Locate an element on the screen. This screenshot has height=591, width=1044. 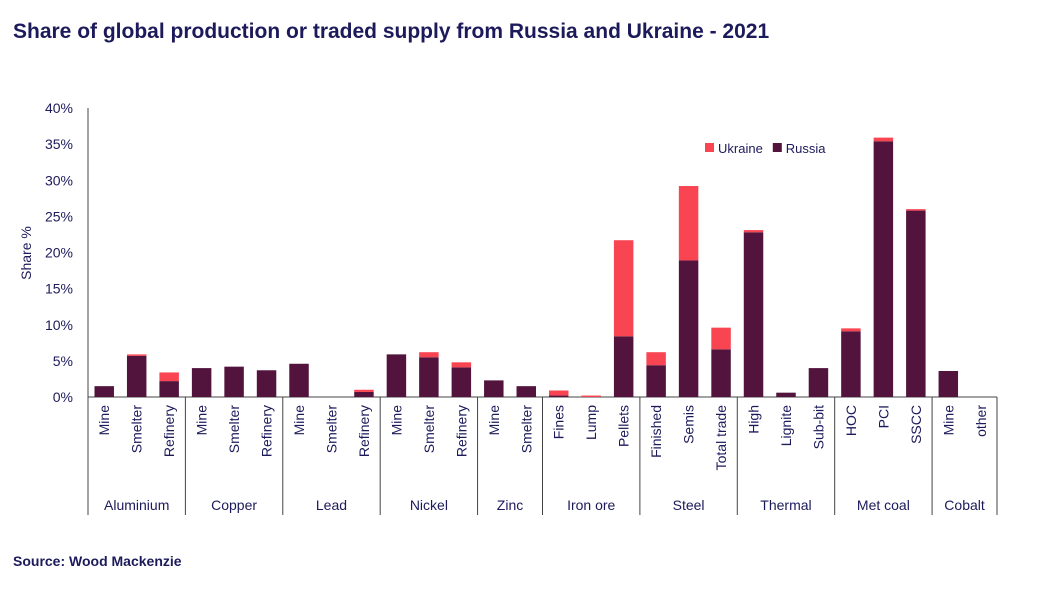
x-tick-label: Fines is located at coordinates (559, 422).